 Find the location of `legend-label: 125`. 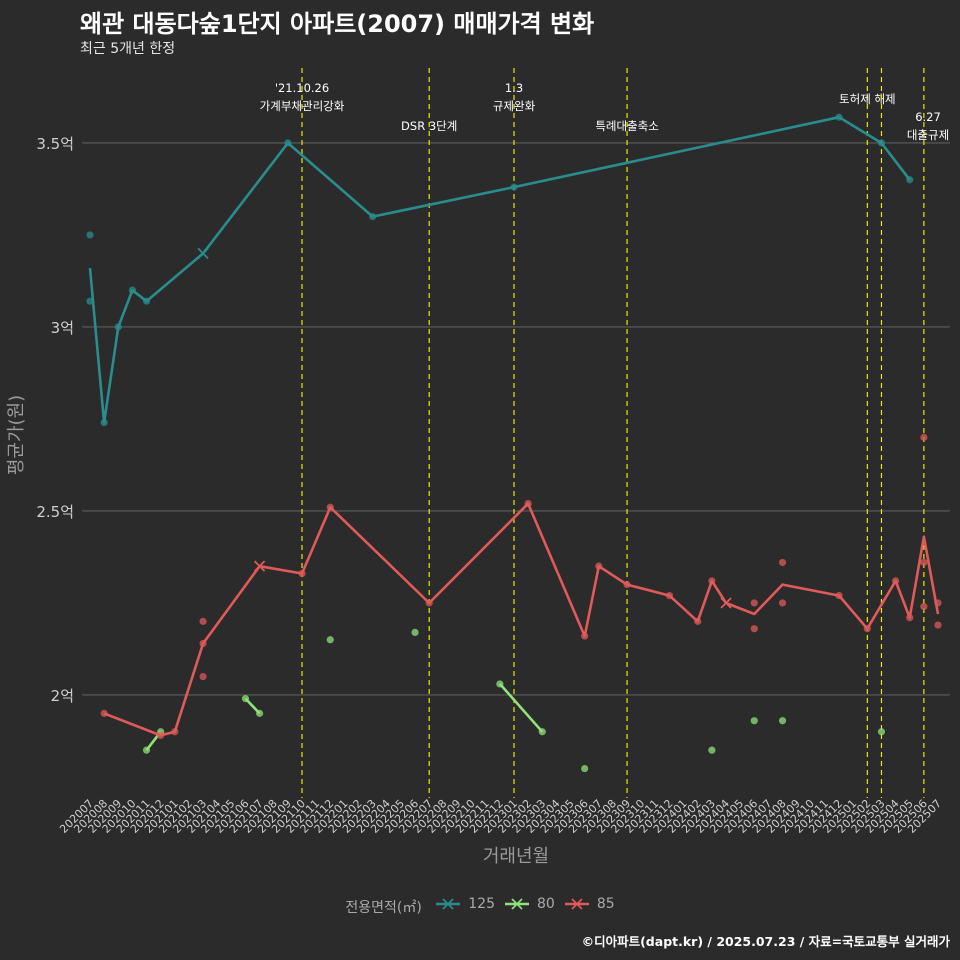

legend-label: 125 is located at coordinates (481, 904).